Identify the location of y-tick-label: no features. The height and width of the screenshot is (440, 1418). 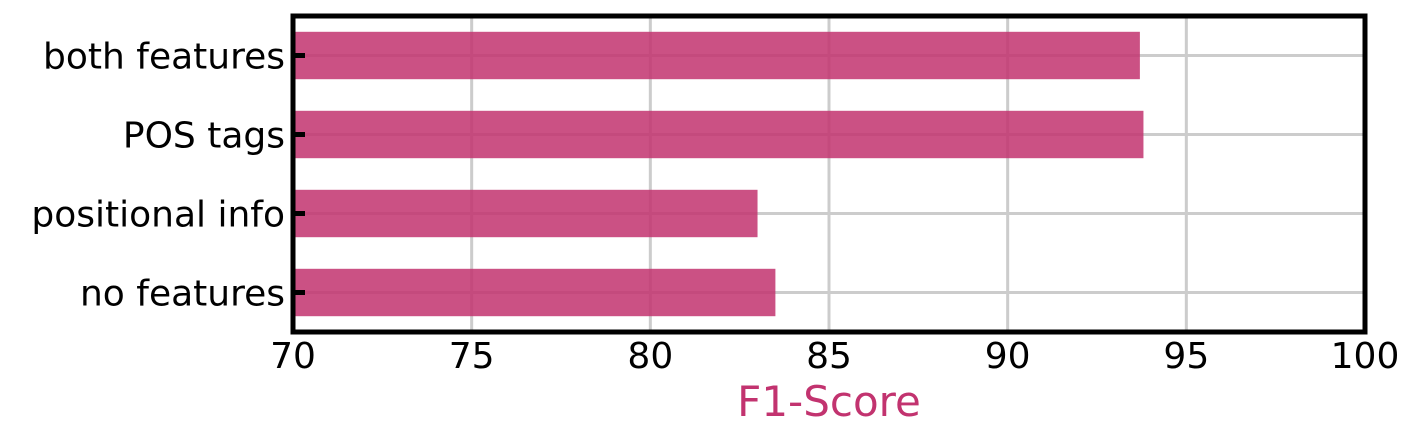
(182, 294).